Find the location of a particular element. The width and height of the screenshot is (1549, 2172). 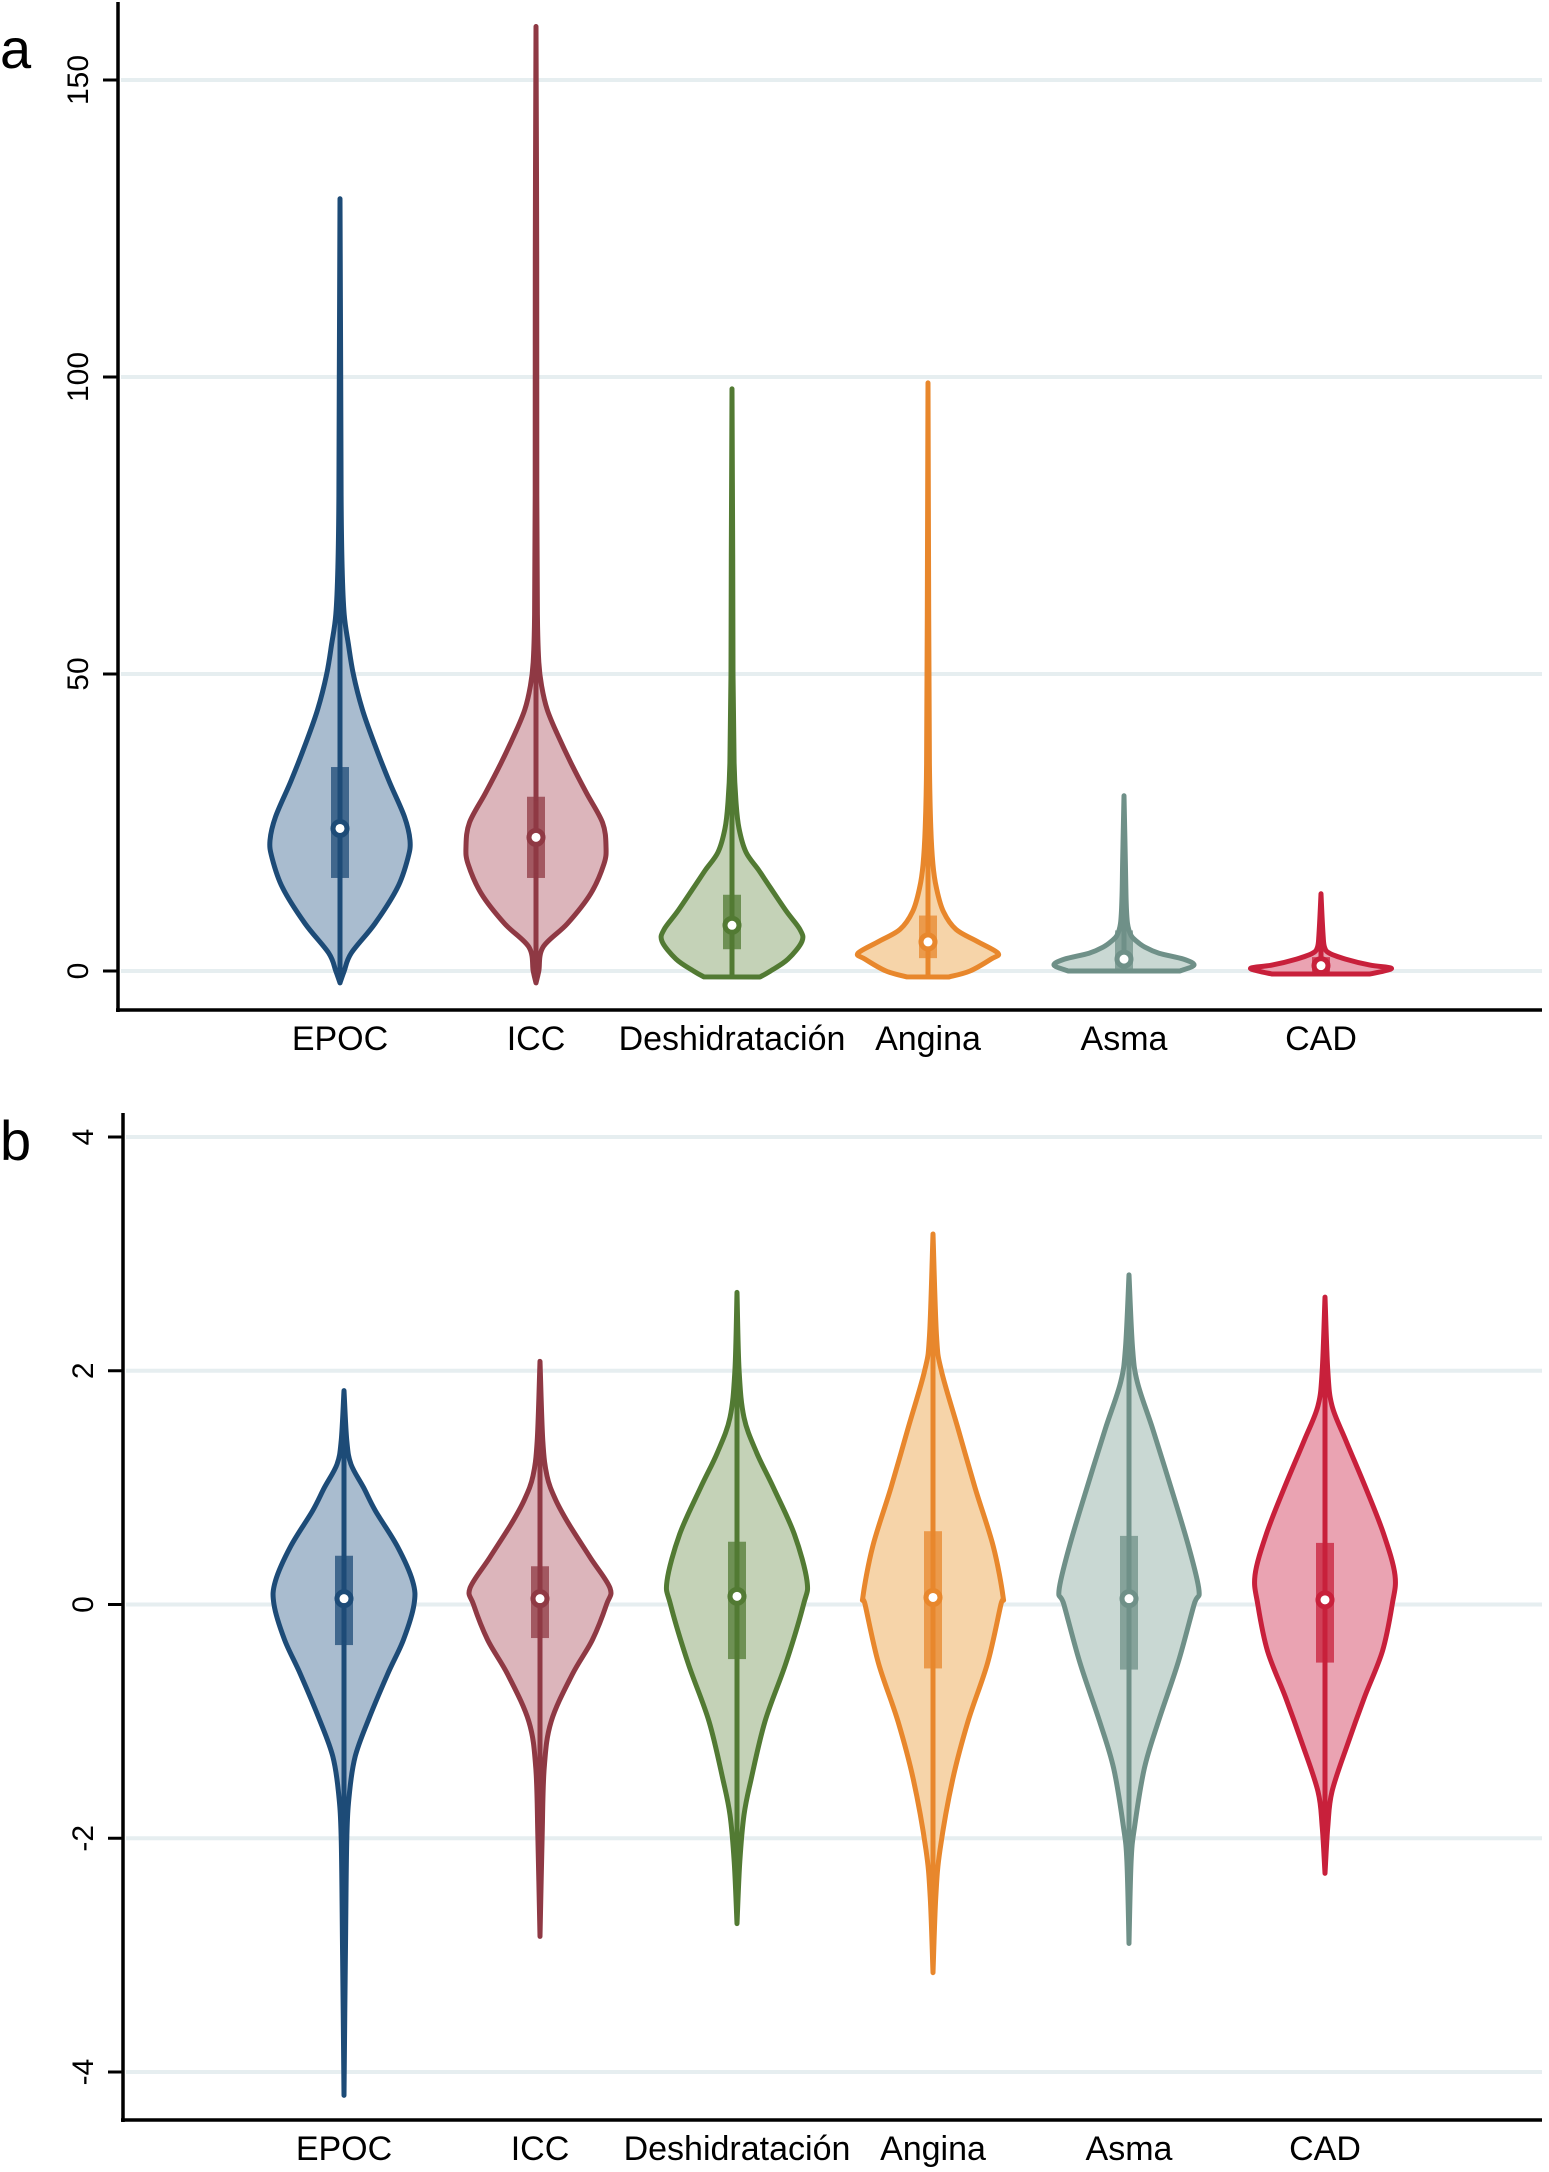

y-tick-label: 50 is located at coordinates (78, 673).